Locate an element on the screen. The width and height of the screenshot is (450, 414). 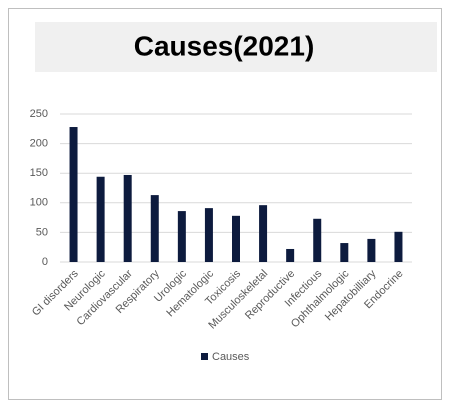
legend-swatch is located at coordinates (204, 356).